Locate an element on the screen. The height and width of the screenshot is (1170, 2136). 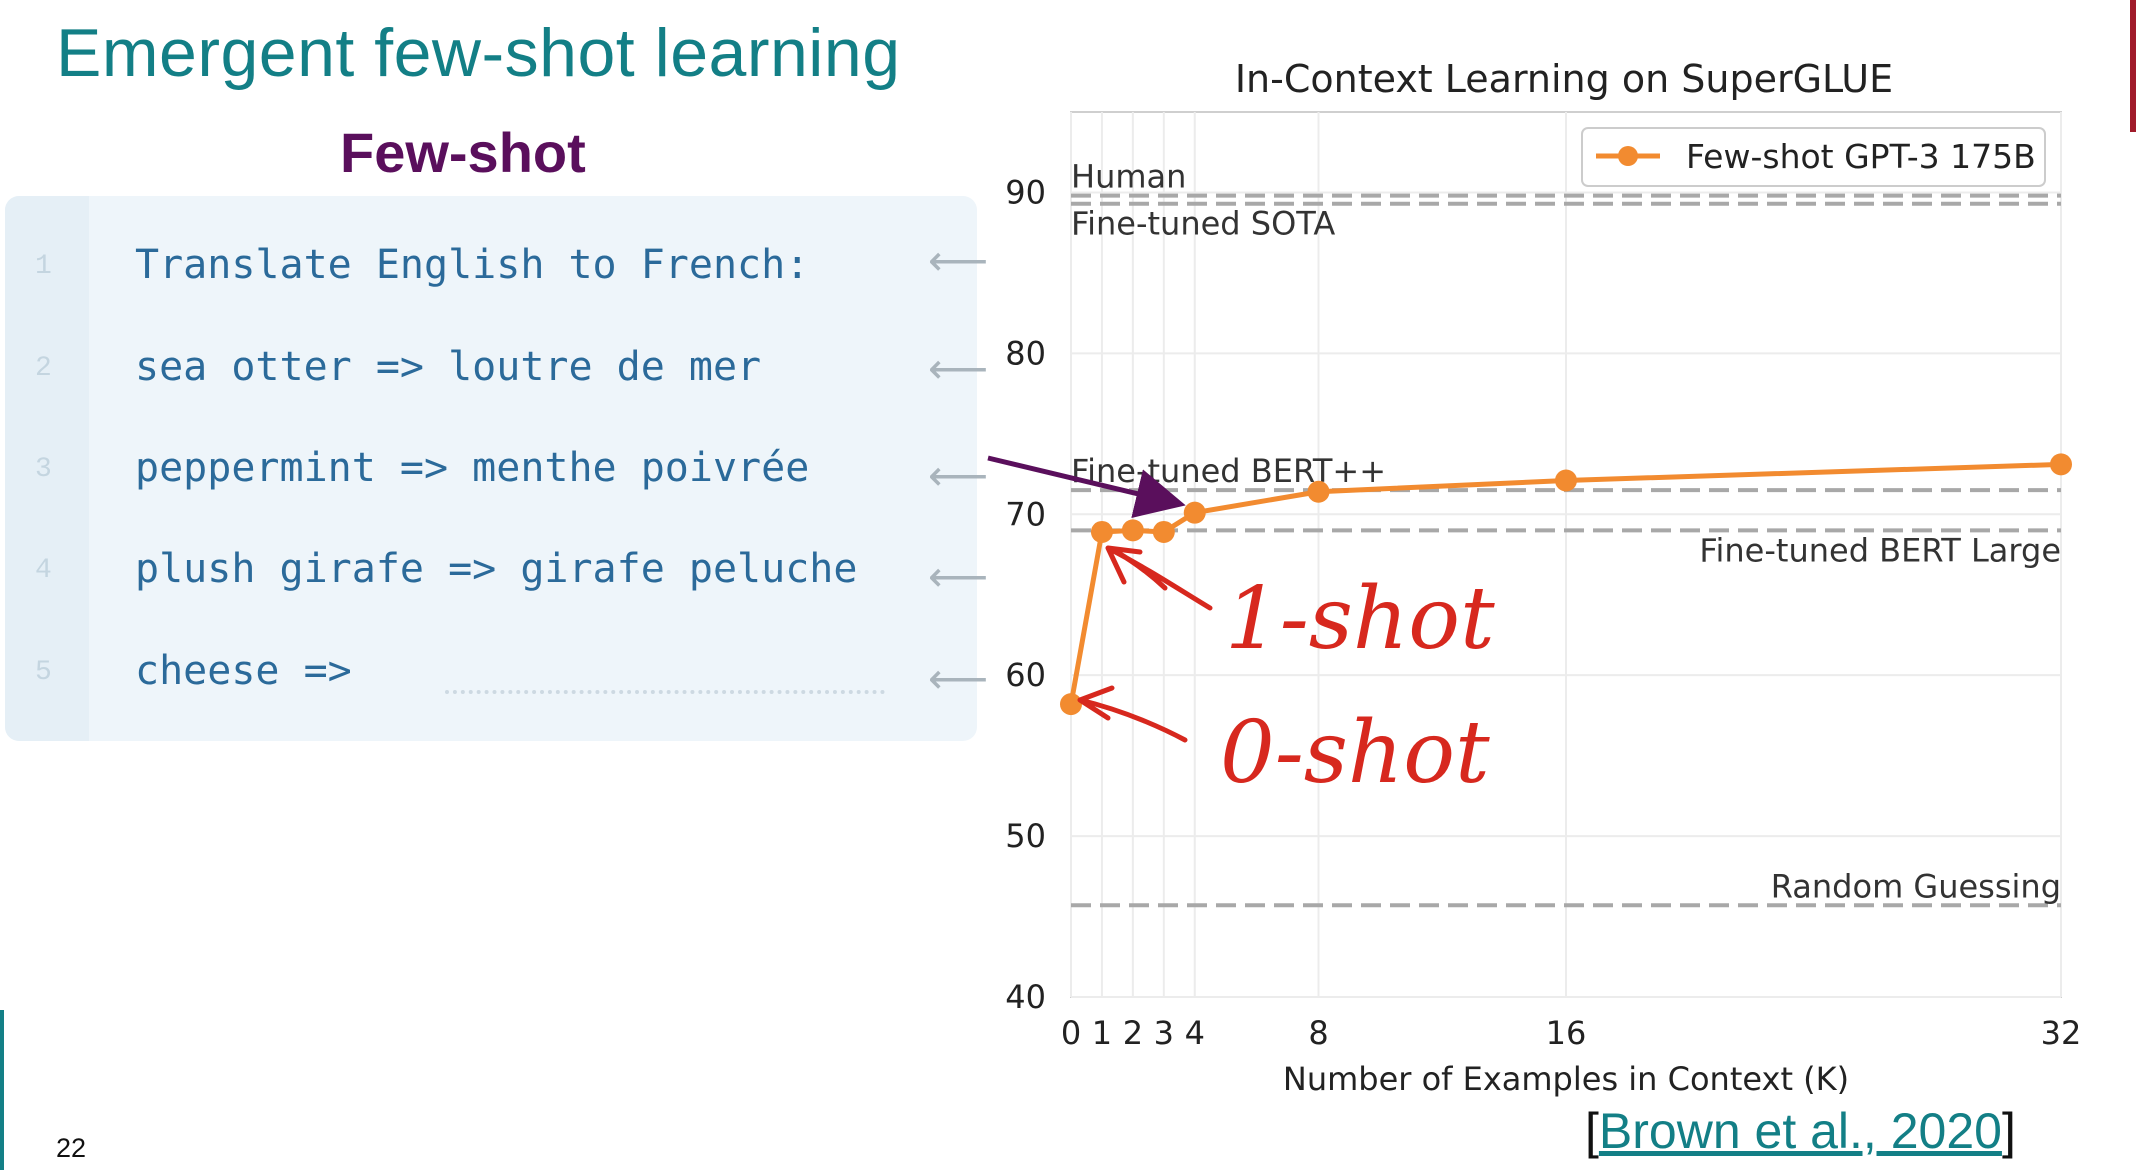
y-tick-label: 40 is located at coordinates (1025, 997).